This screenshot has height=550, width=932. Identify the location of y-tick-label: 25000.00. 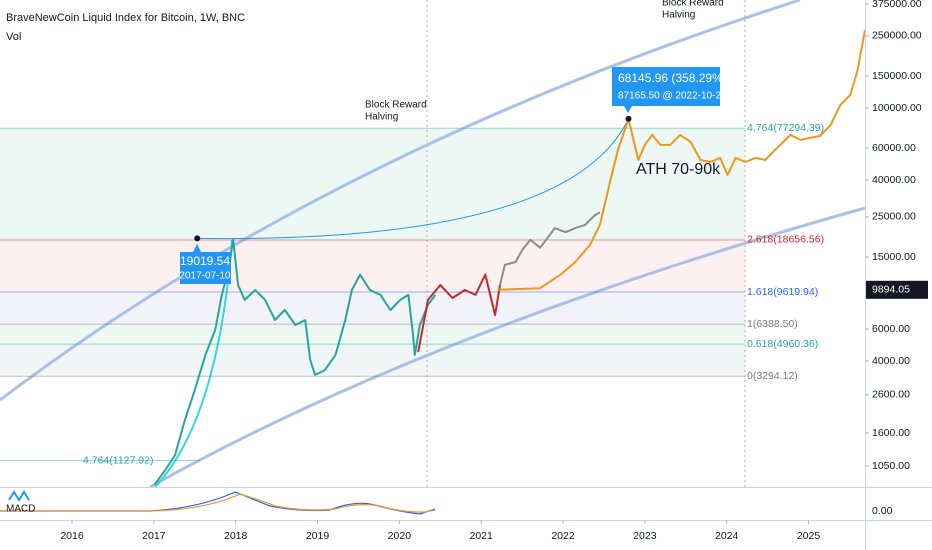
(894, 217).